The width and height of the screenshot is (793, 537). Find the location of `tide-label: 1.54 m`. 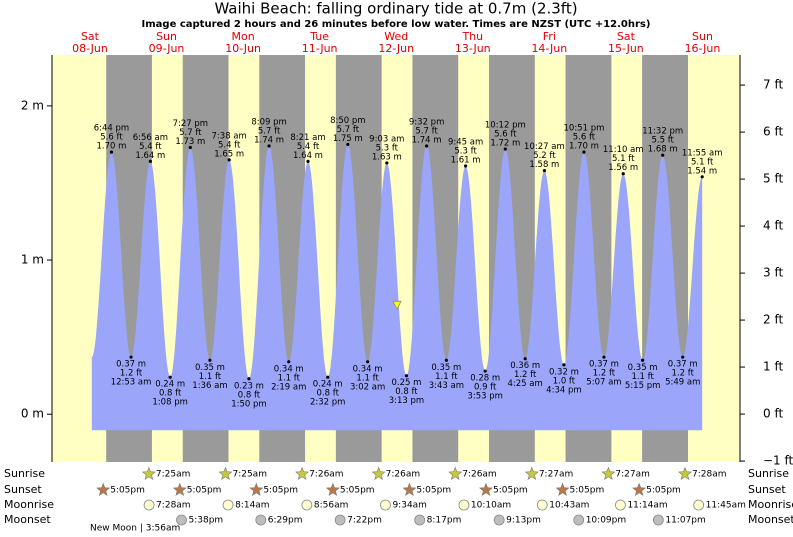

tide-label: 1.54 m is located at coordinates (702, 171).